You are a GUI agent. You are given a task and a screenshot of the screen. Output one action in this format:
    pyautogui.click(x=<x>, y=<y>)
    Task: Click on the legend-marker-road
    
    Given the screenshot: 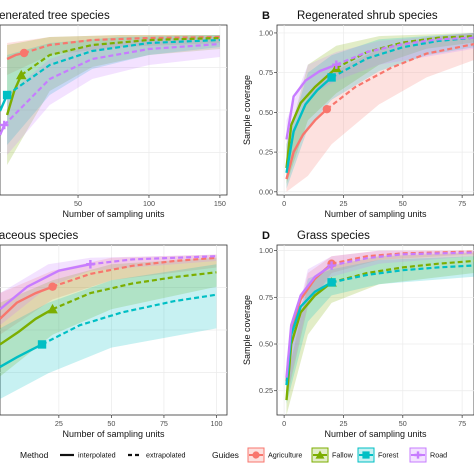 What is the action you would take?
    pyautogui.click(x=418, y=455)
    